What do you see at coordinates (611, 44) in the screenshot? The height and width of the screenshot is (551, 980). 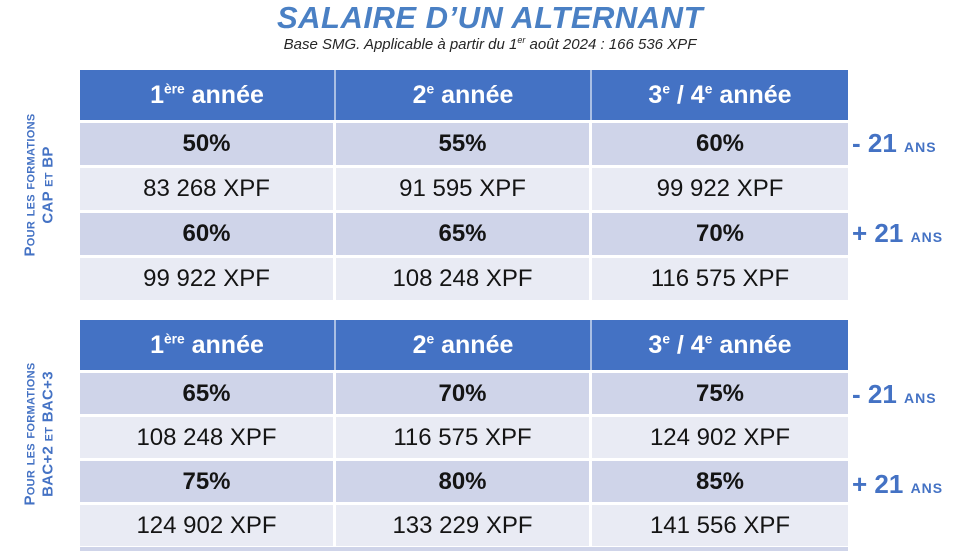 I see `subtitle-text-post: août 2024 : 166 536 XPF` at bounding box center [611, 44].